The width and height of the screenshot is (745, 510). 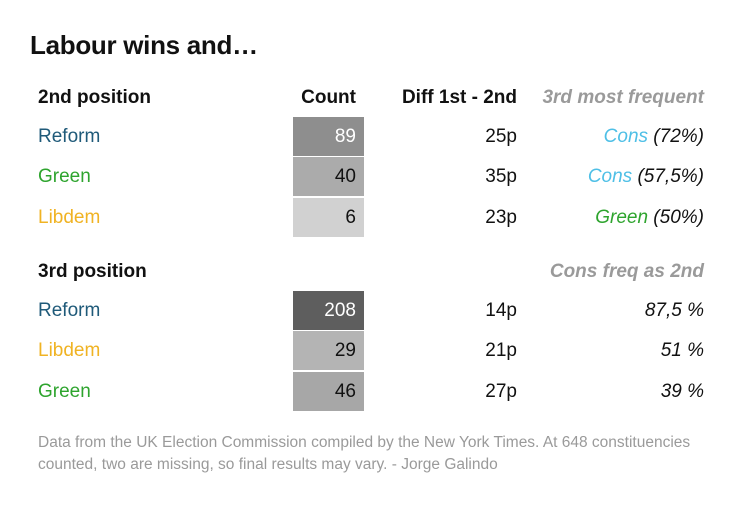 I want to click on third-party-share: (72%), so click(x=676, y=136).